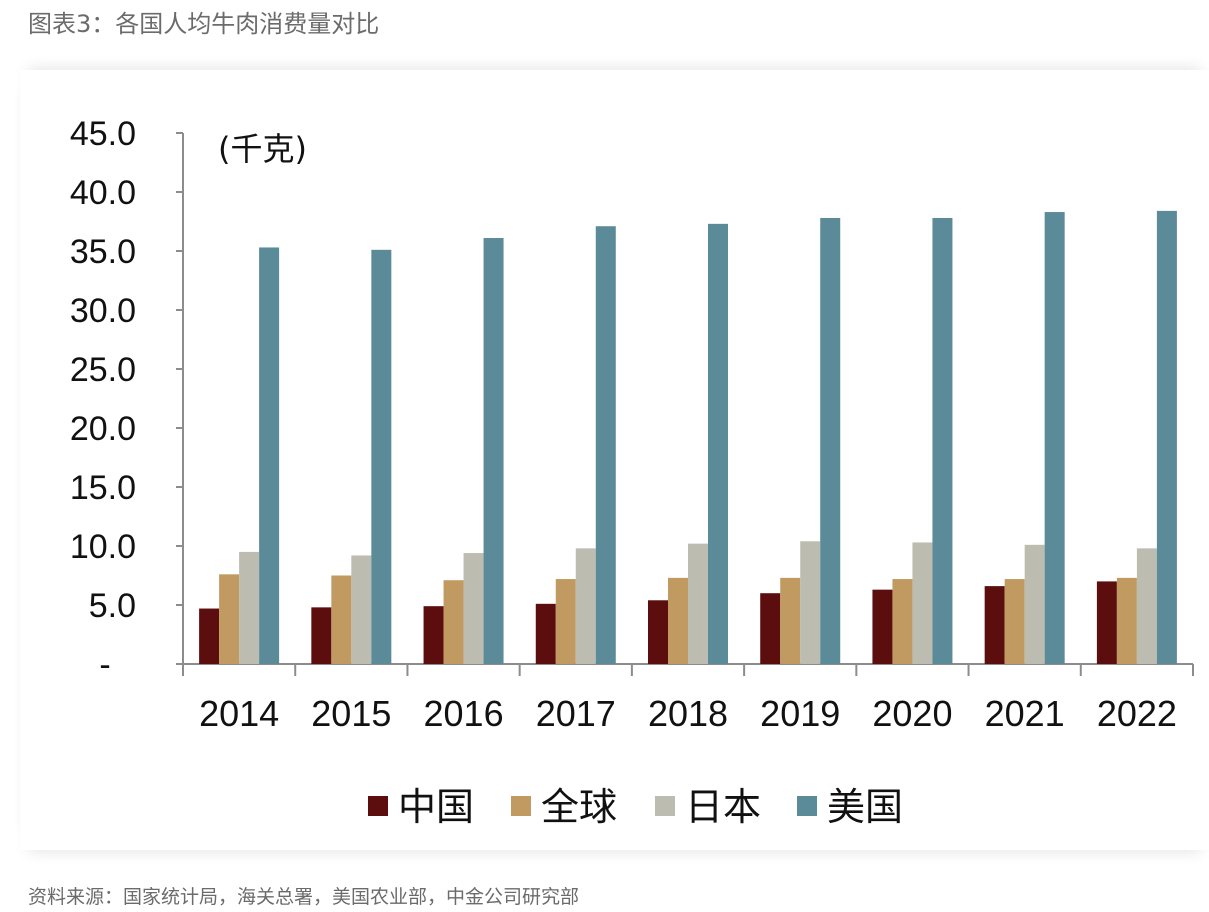 Image resolution: width=1209 pixels, height=912 pixels. What do you see at coordinates (304, 897) in the screenshot?
I see `source-note: 资料来源：国家统计局，海关总署，美国农业部，中金公司研究部` at bounding box center [304, 897].